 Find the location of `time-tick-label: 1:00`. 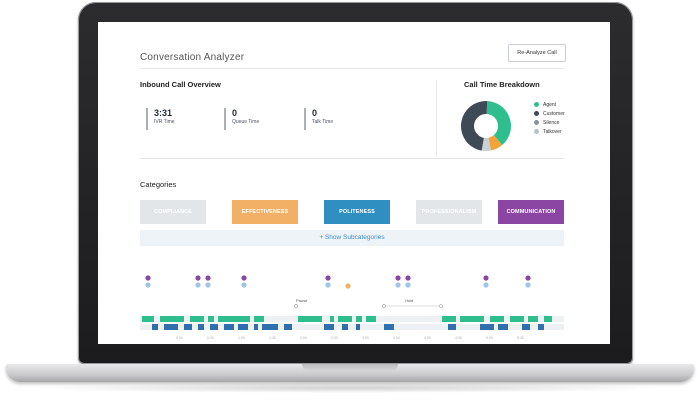

time-tick-label: 1:00 is located at coordinates (241, 338).